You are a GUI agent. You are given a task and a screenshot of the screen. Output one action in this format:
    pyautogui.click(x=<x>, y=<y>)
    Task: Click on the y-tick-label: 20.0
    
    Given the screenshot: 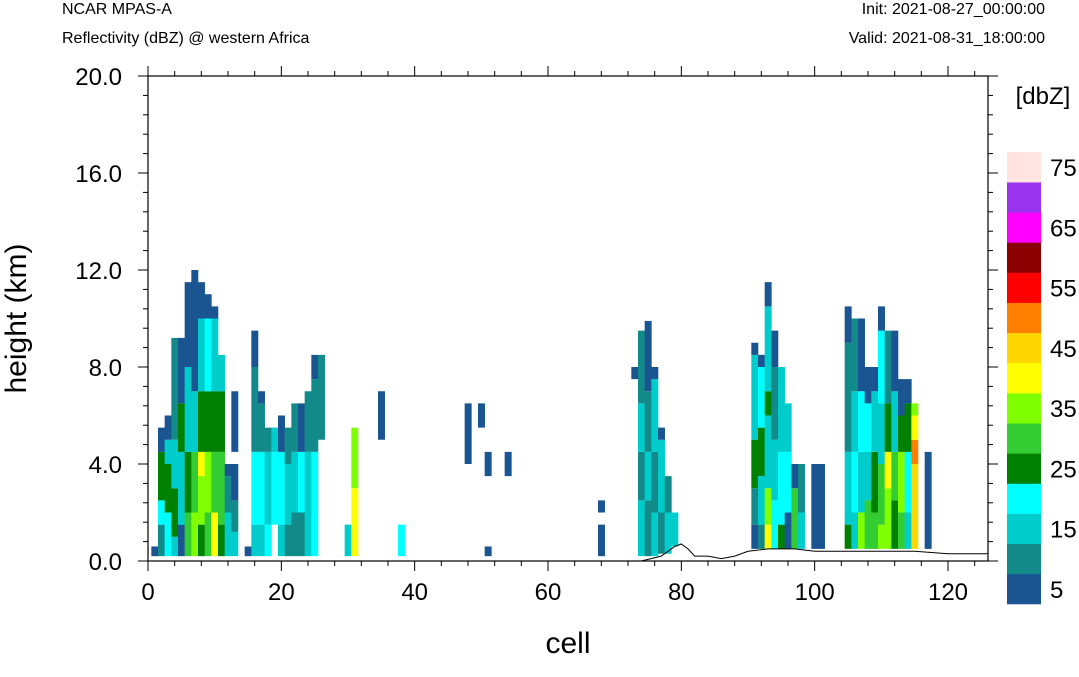 What is the action you would take?
    pyautogui.click(x=98, y=77)
    